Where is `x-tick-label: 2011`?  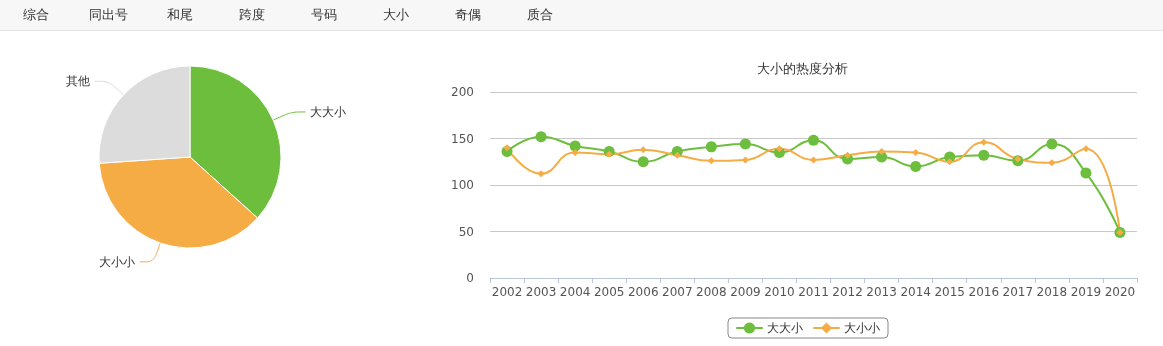 x-tick-label: 2011 is located at coordinates (813, 292).